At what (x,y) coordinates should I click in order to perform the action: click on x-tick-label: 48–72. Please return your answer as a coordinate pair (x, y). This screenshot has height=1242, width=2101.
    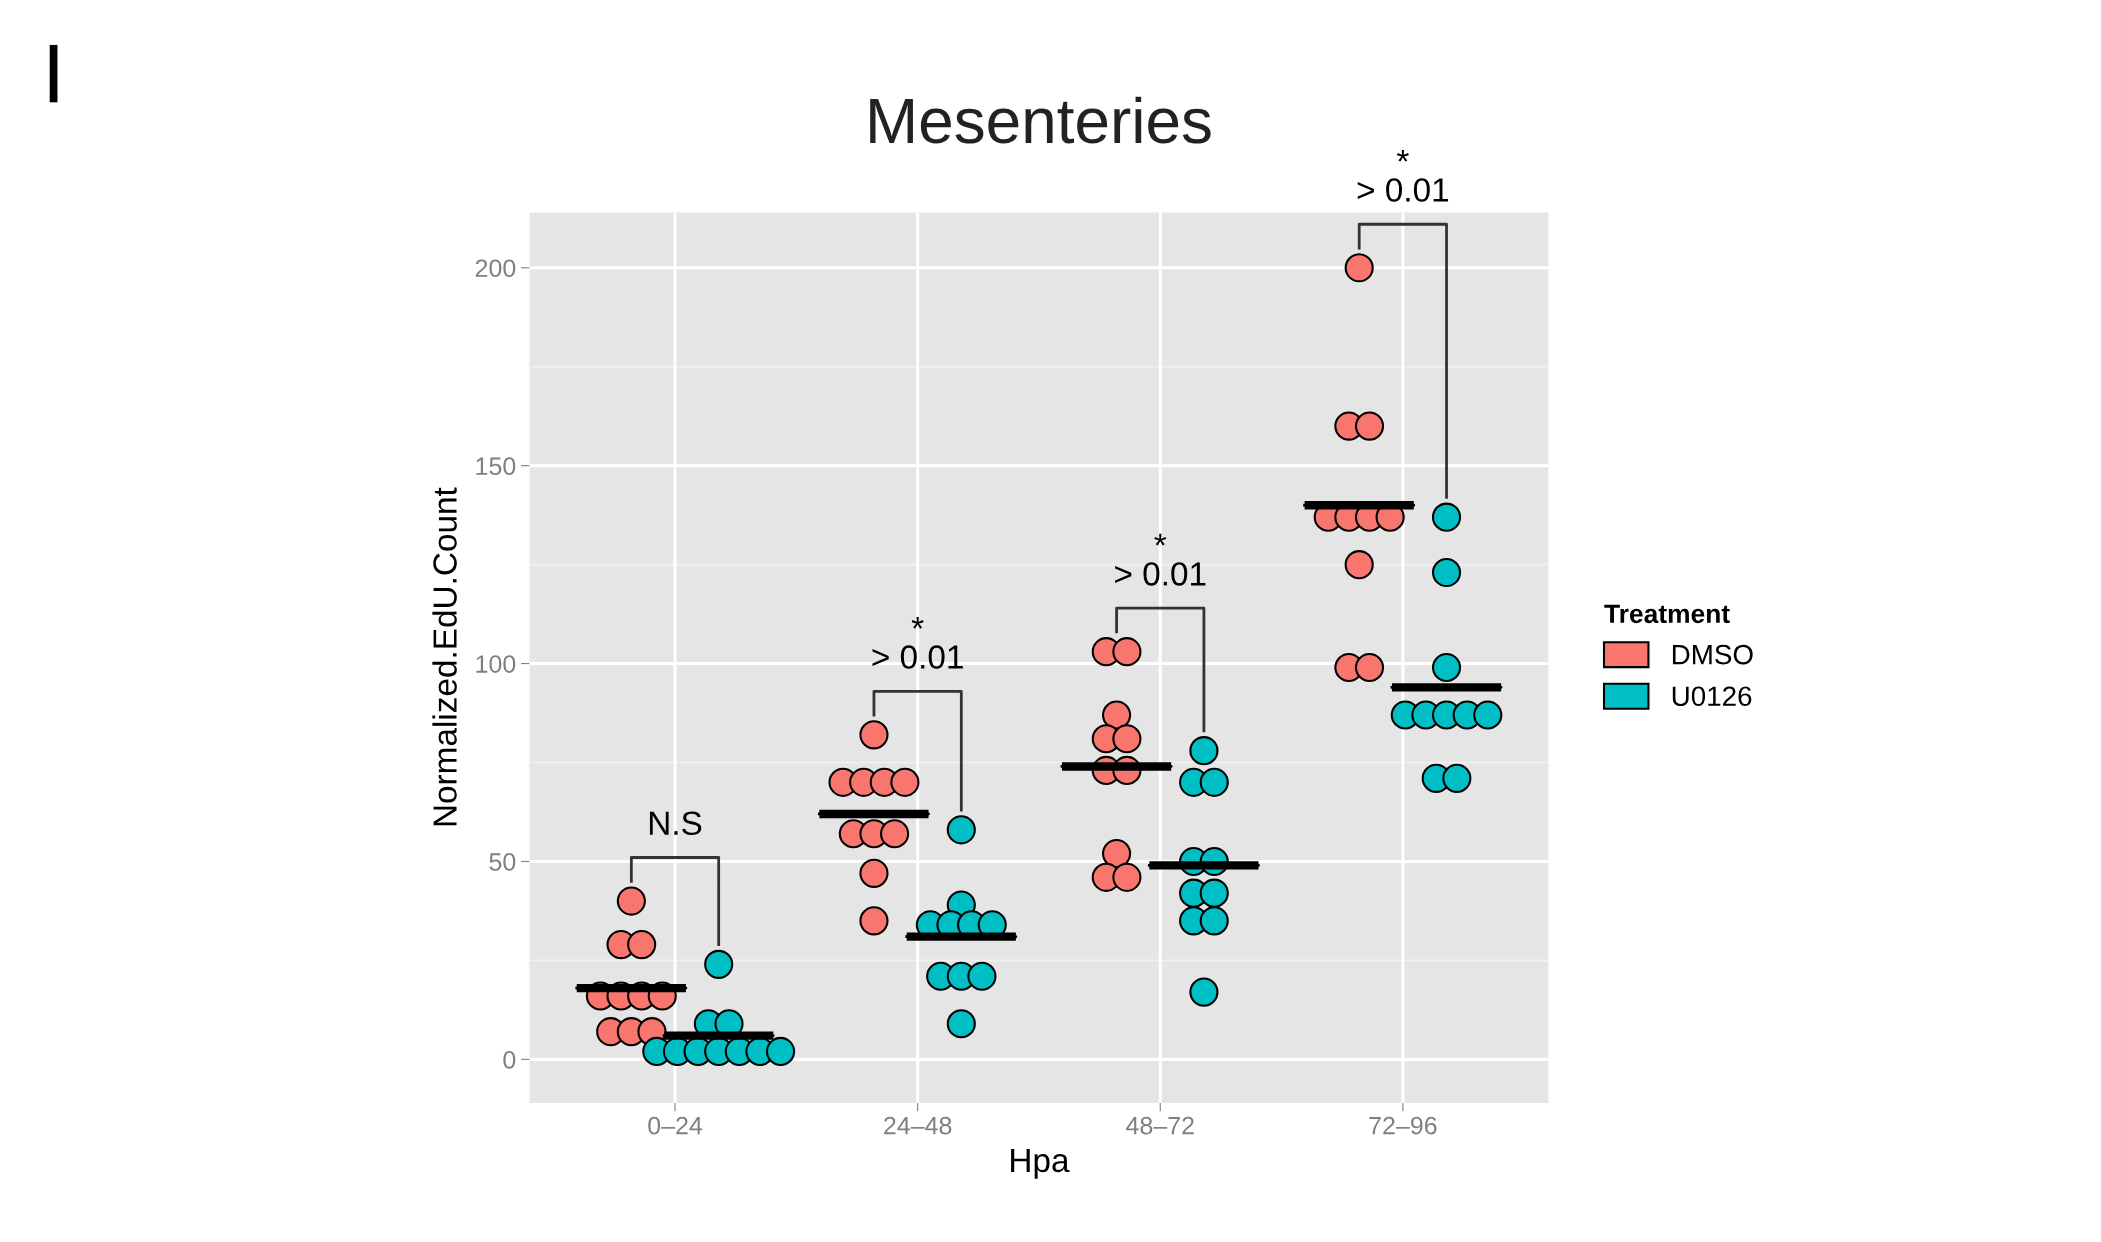
    Looking at the image, I should click on (1160, 1125).